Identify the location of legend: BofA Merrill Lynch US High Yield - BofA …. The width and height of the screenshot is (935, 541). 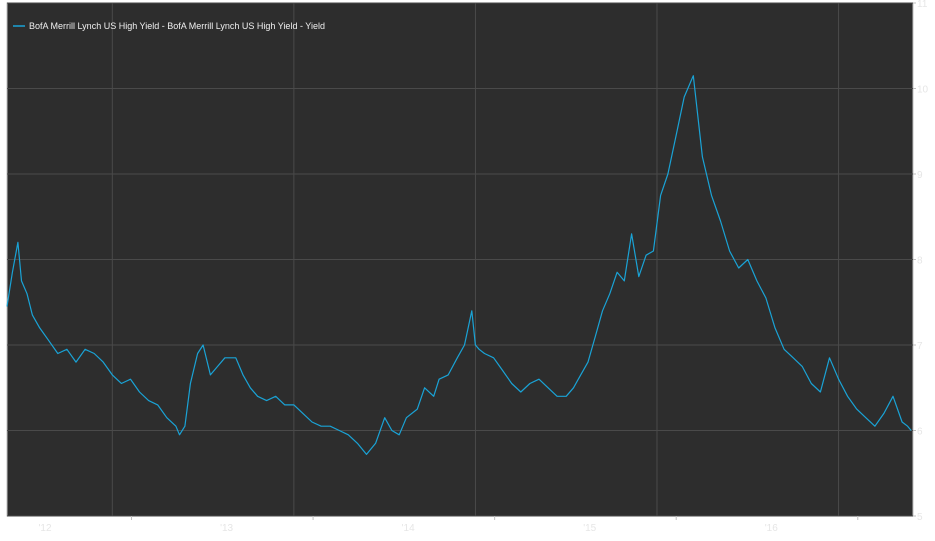
(169, 26).